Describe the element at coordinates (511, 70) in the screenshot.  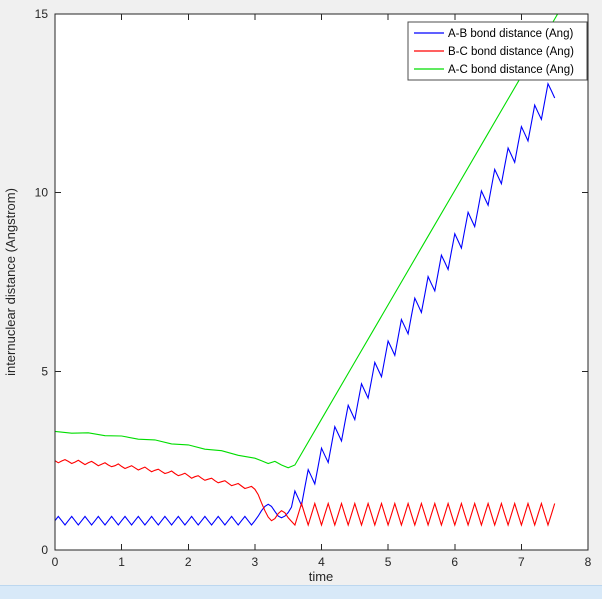
I see `legend-label-ac: A-C bond distance (Ang)` at that location.